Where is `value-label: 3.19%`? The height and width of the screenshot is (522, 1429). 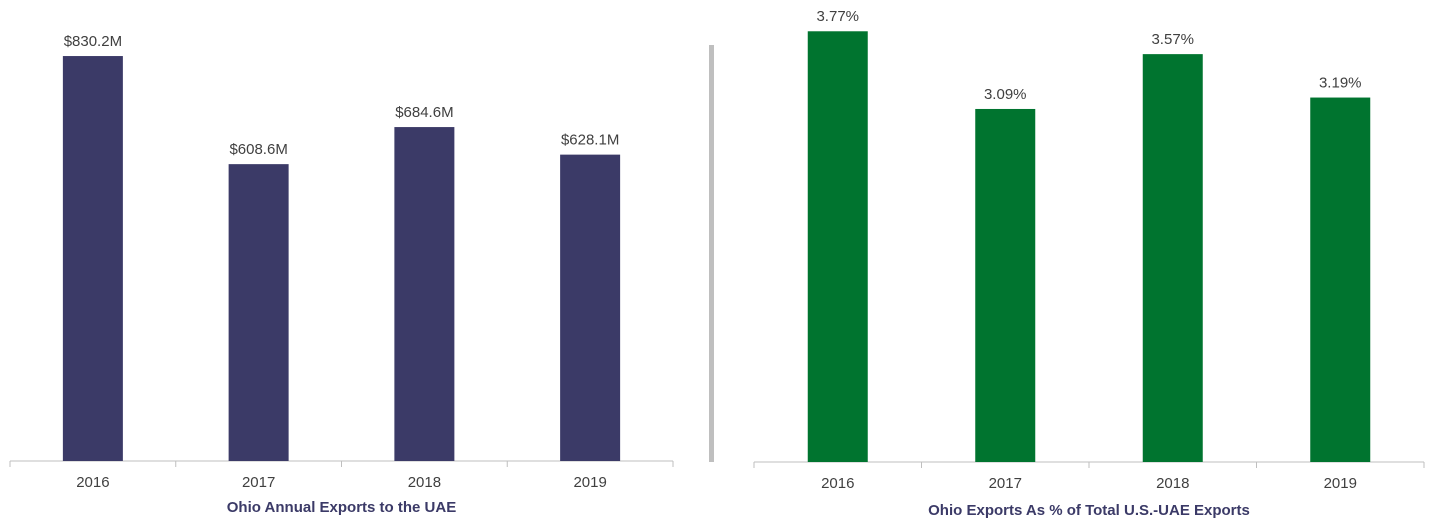
value-label: 3.19% is located at coordinates (1340, 83).